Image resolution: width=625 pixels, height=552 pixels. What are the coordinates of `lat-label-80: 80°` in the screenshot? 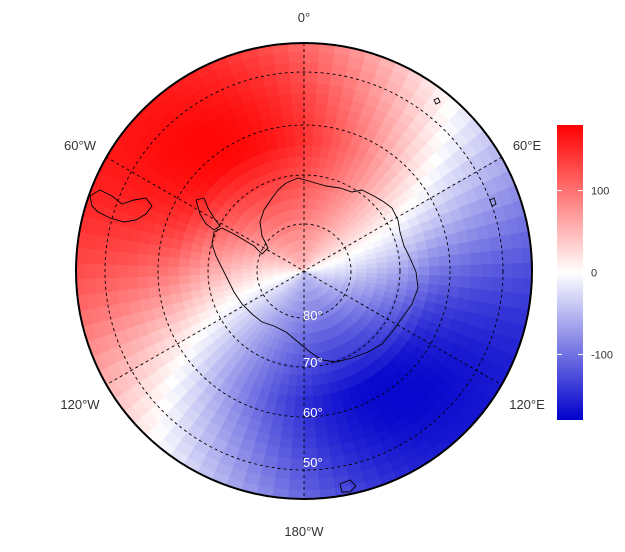 It's located at (313, 315).